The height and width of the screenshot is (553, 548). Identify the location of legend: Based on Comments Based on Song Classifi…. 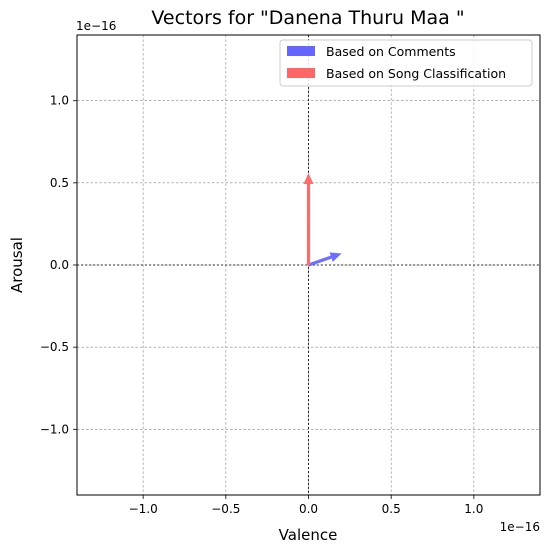
(406, 63).